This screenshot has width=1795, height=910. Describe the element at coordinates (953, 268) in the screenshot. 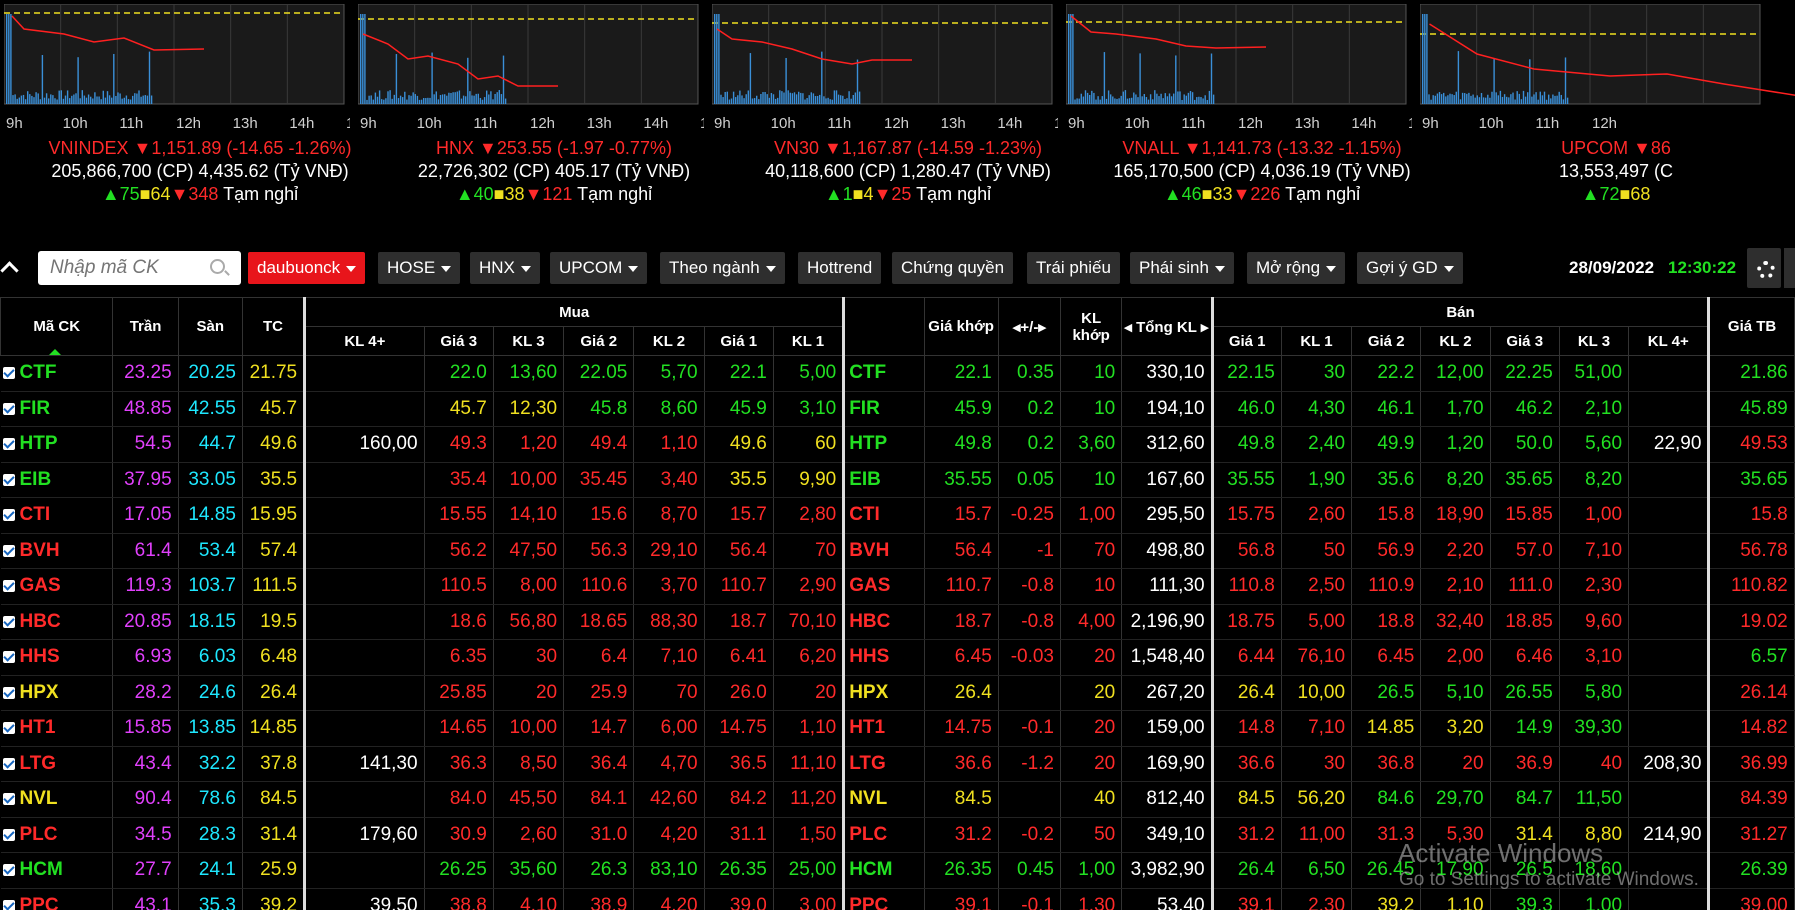

I see `warrants-button: Chứng quyền` at that location.